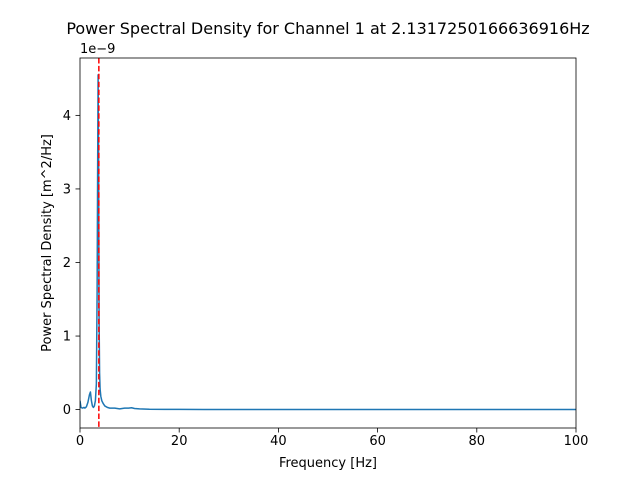  What do you see at coordinates (67, 263) in the screenshot?
I see `y-tick-label-2: 2` at bounding box center [67, 263].